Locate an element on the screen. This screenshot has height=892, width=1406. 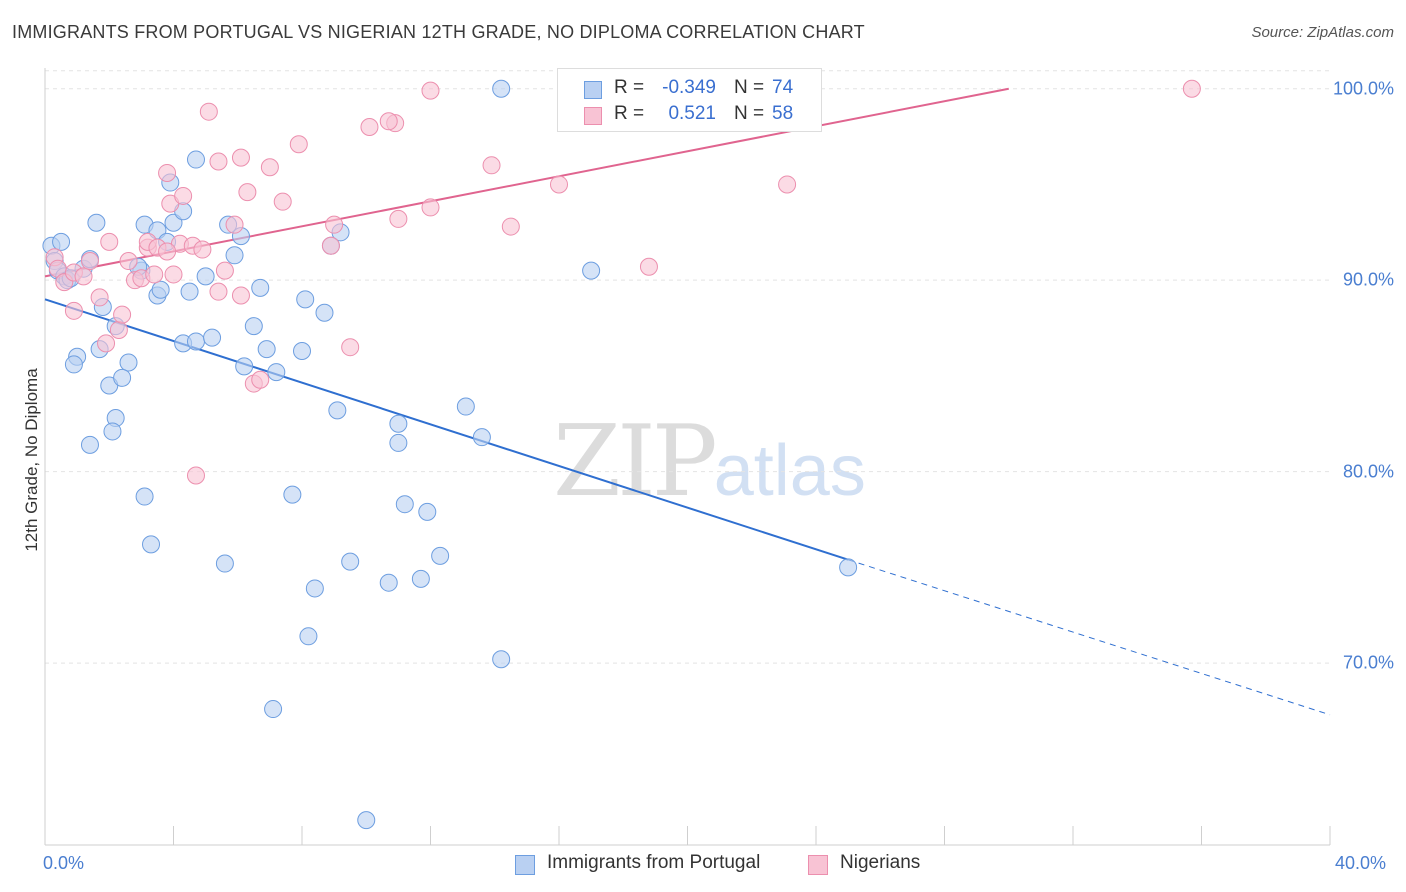
trend-line-portugal-extension is located at coordinates (1089, 637).